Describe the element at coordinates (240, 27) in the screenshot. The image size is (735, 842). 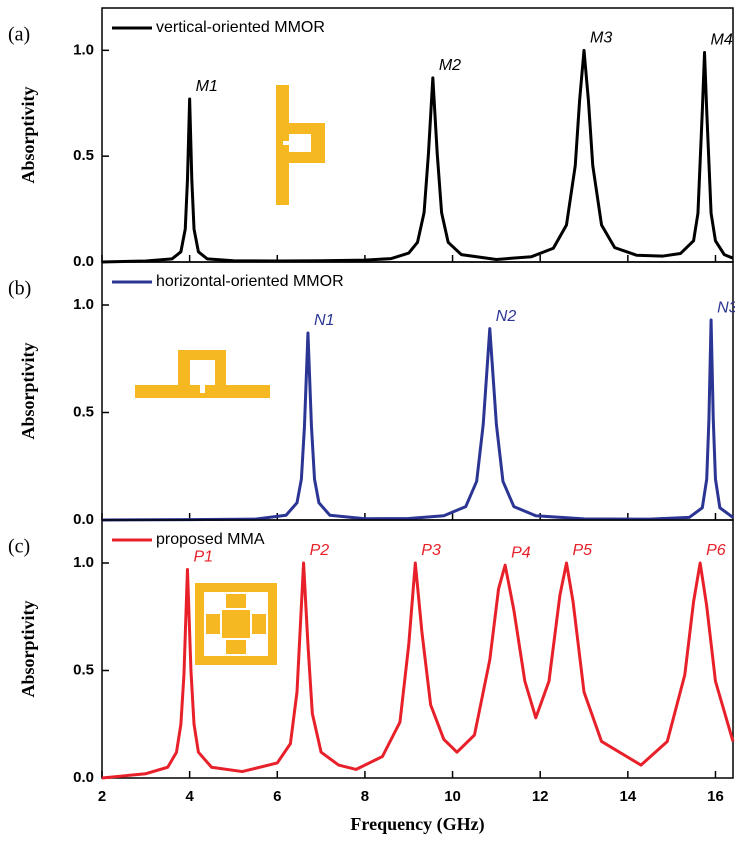
I see `legend-label: vertical-oriented MMOR` at that location.